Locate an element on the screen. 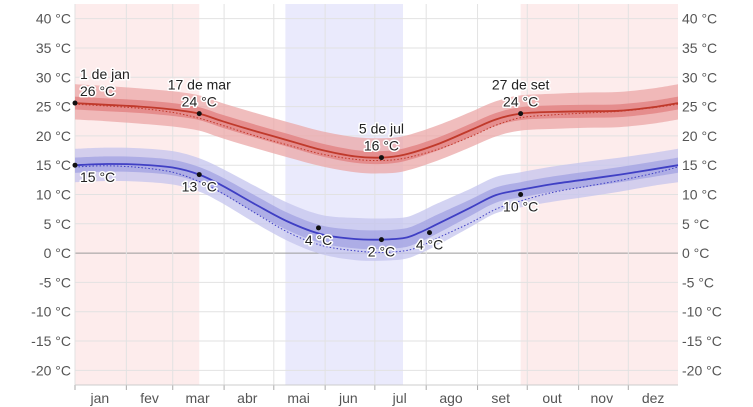 Image resolution: width=753 pixels, height=407 pixels. x-tick-label-abr: abr is located at coordinates (247, 398).